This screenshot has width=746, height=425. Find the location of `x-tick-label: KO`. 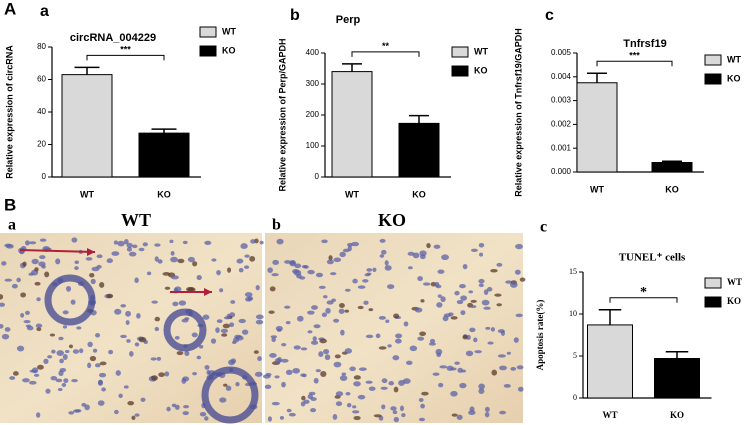

x-tick-label: KO is located at coordinates (672, 189).